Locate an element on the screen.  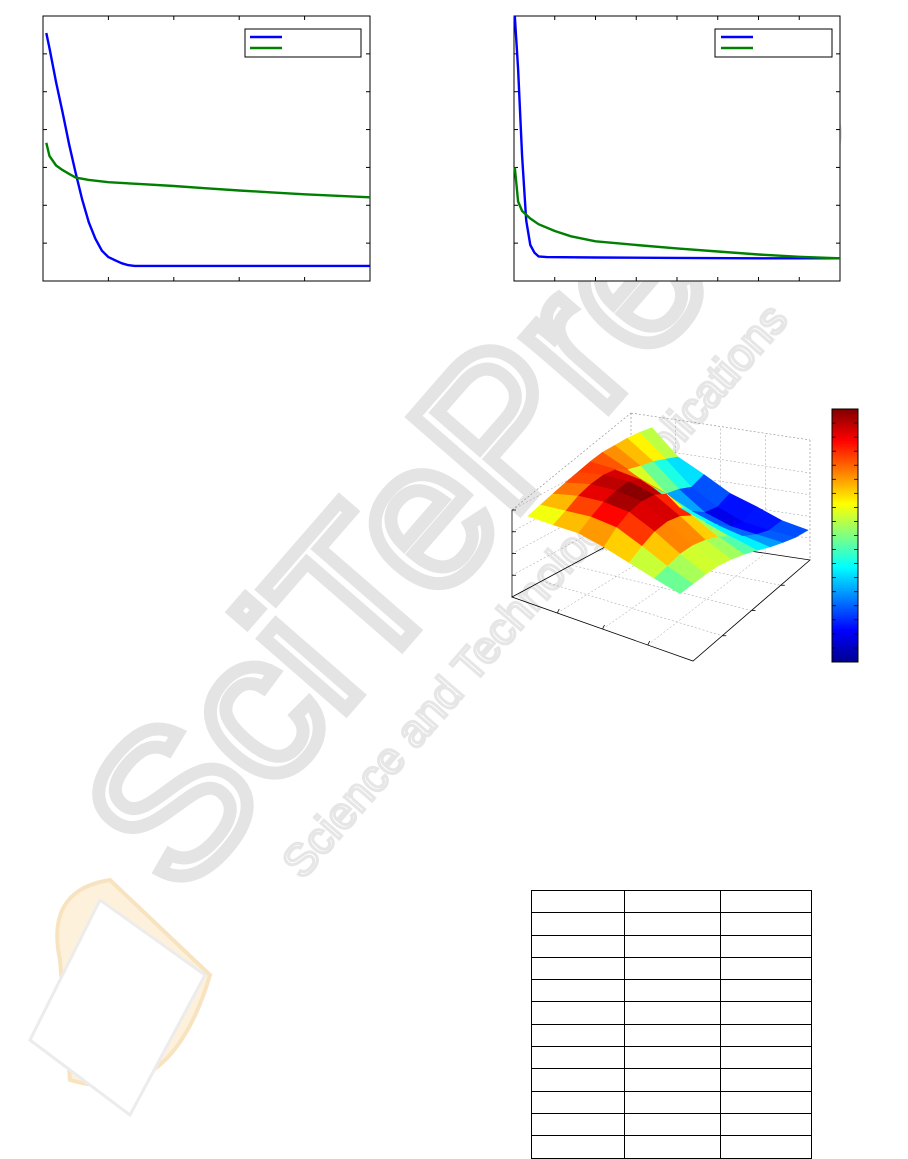
line-chart-left is located at coordinates (206, 148).